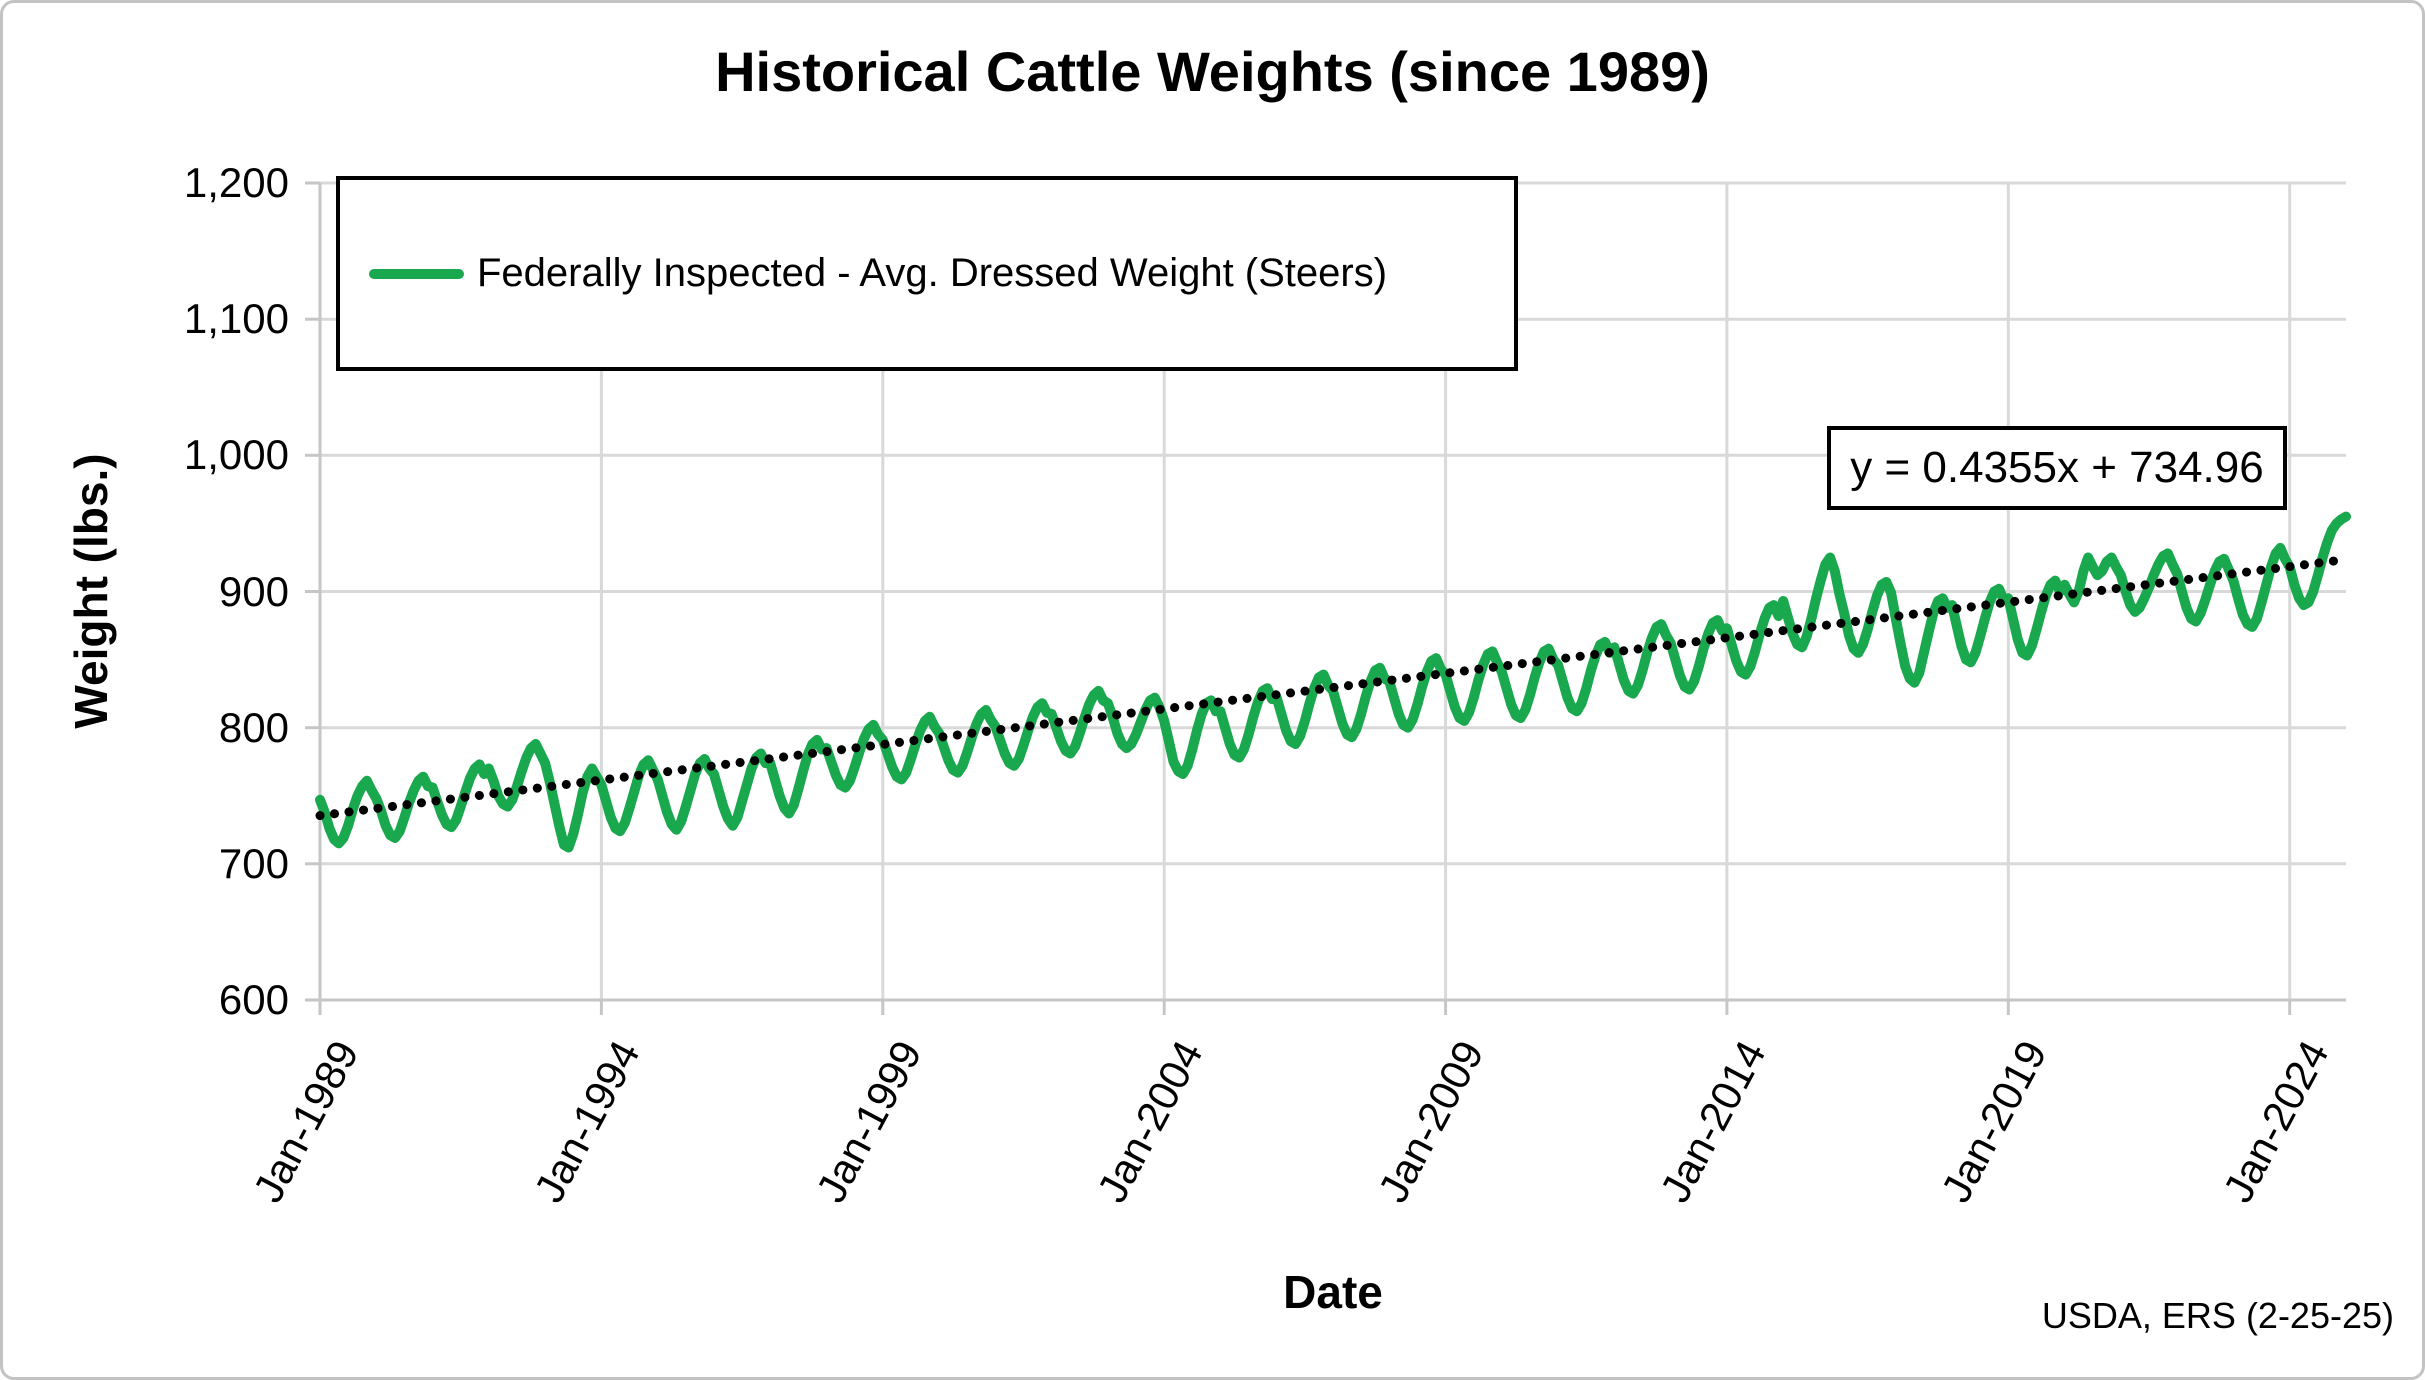  I want to click on y-axis-tick-label: 1,000, so click(236, 455).